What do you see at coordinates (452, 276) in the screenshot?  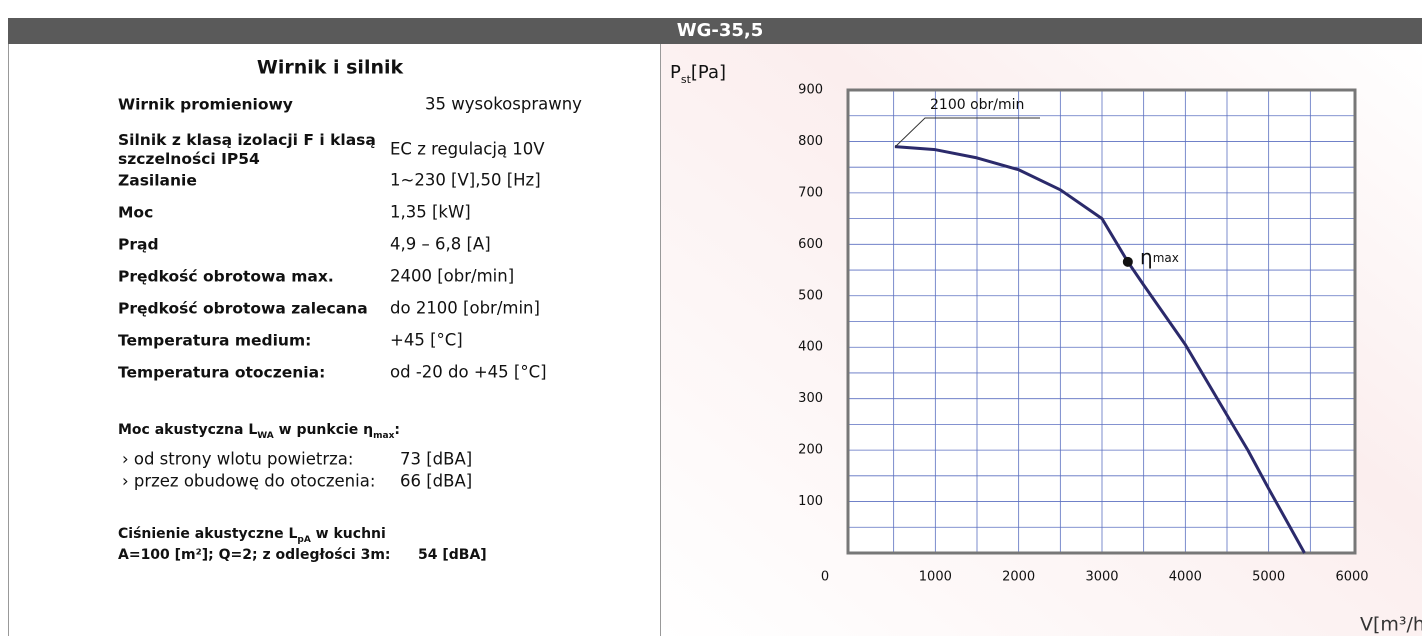 I see `spec-value: 2400 [obr/min]` at bounding box center [452, 276].